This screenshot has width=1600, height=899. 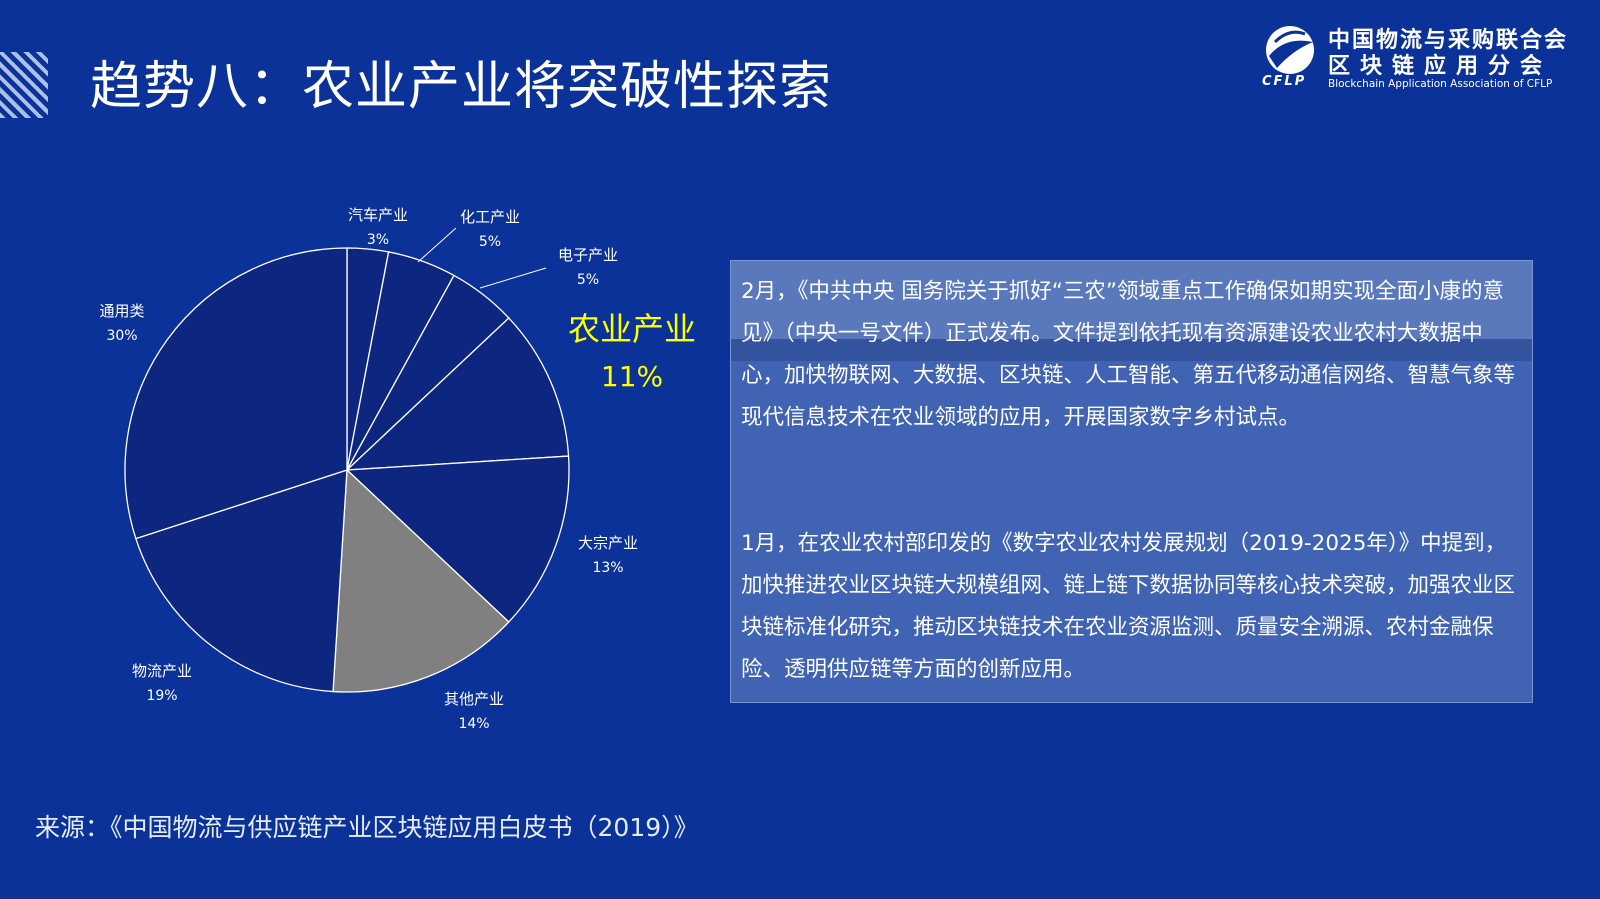 I want to click on pie-label-name-2: 化工产业, so click(x=490, y=217).